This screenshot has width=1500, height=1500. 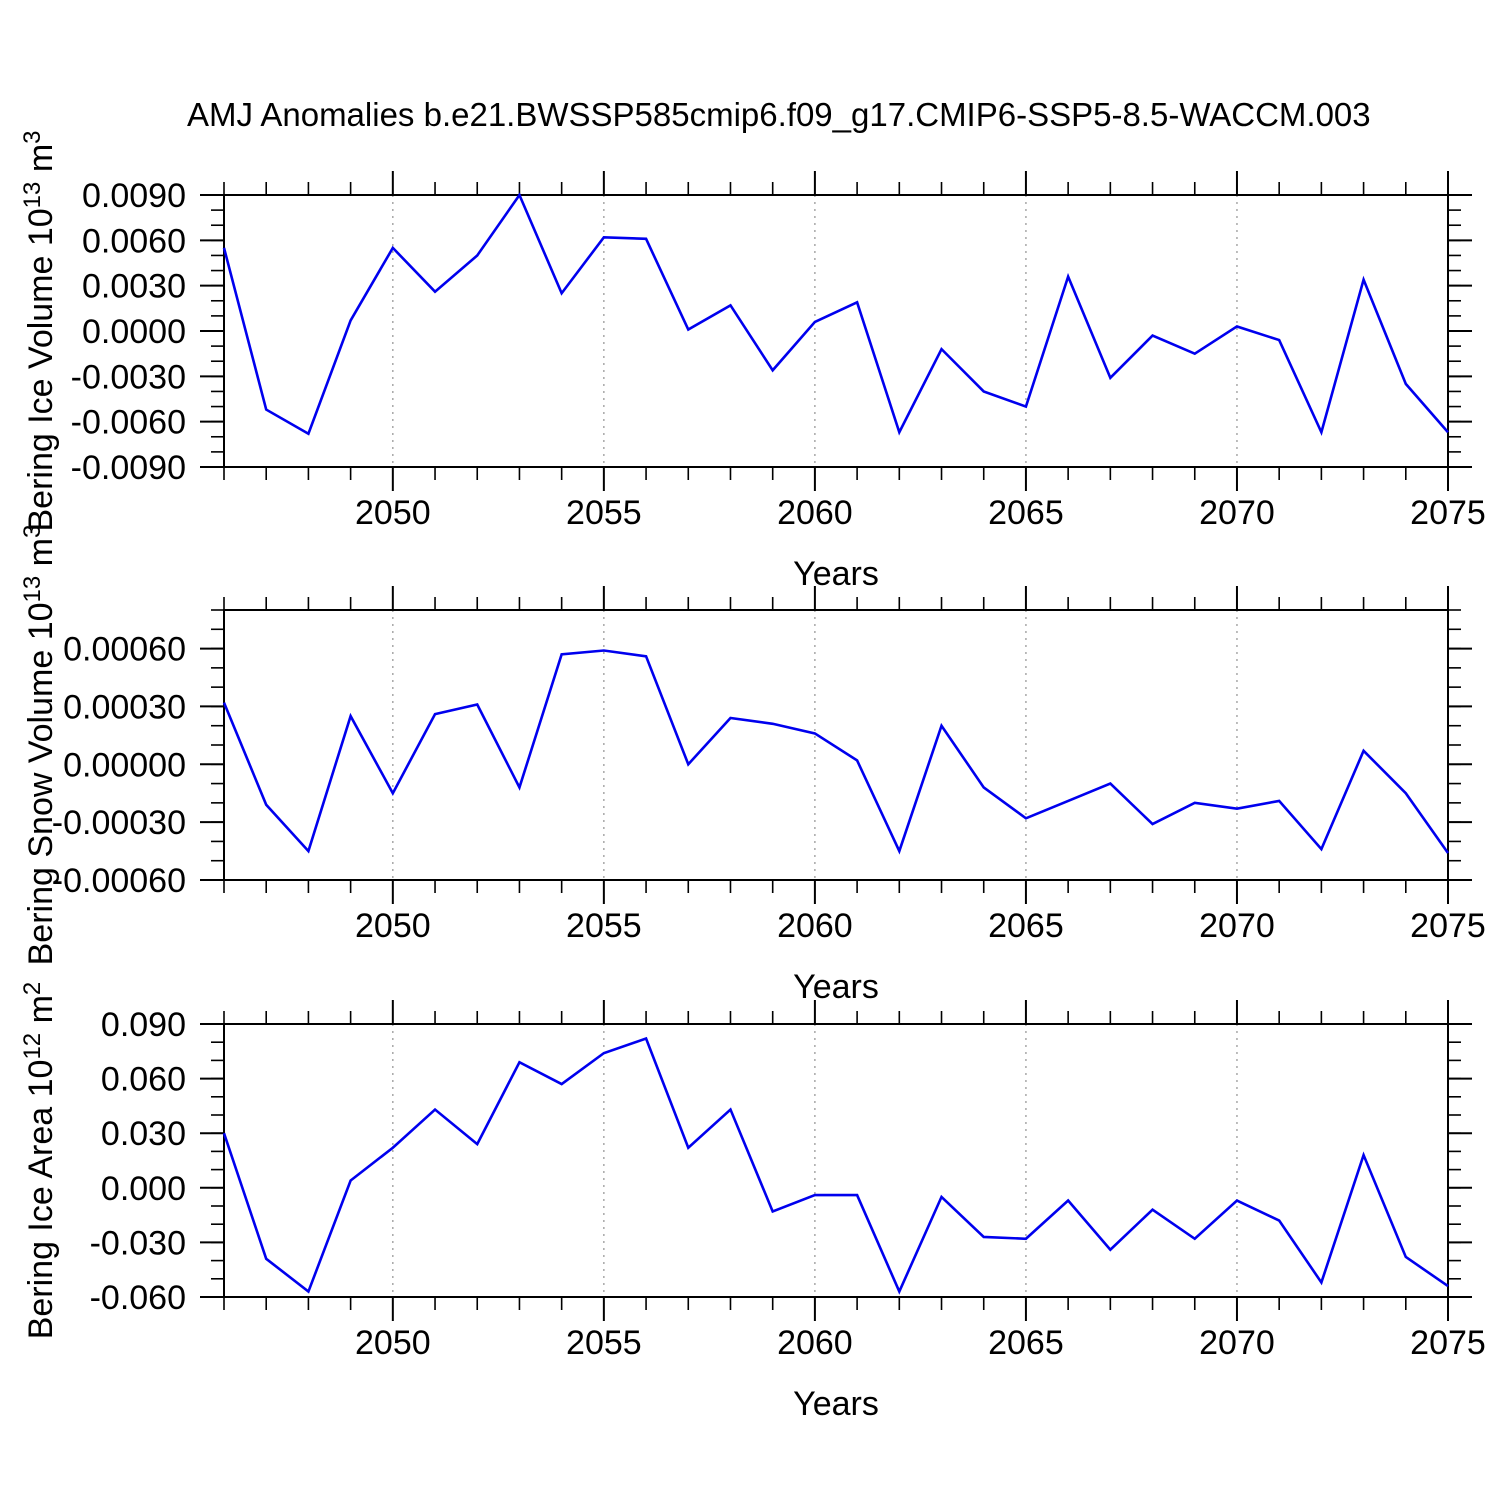 I want to click on panel-3-x-axis-title: Years, so click(x=836, y=1404).